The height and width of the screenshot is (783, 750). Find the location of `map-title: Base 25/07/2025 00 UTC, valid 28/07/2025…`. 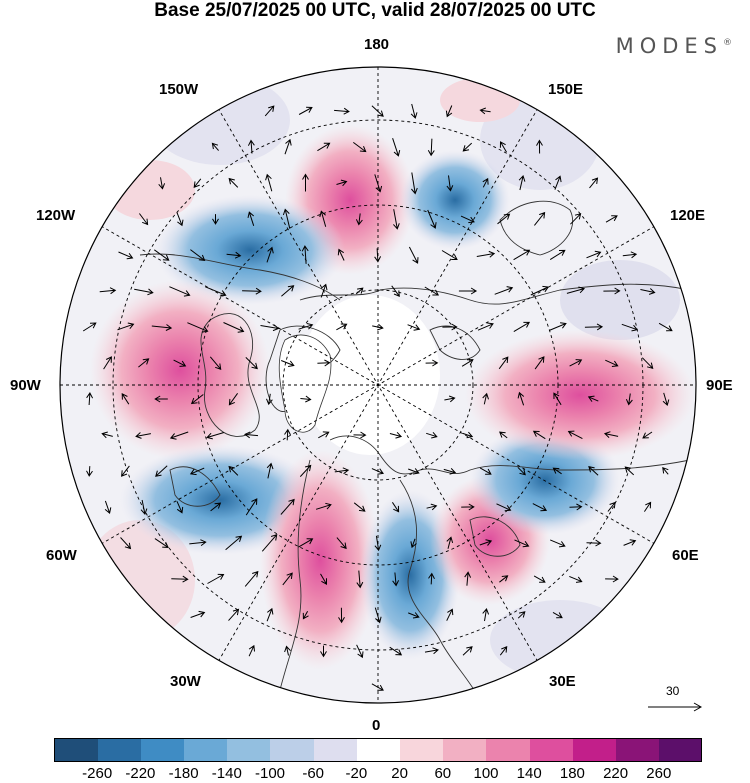

map-title: Base 25/07/2025 00 UTC, valid 28/07/2025… is located at coordinates (375, 10).